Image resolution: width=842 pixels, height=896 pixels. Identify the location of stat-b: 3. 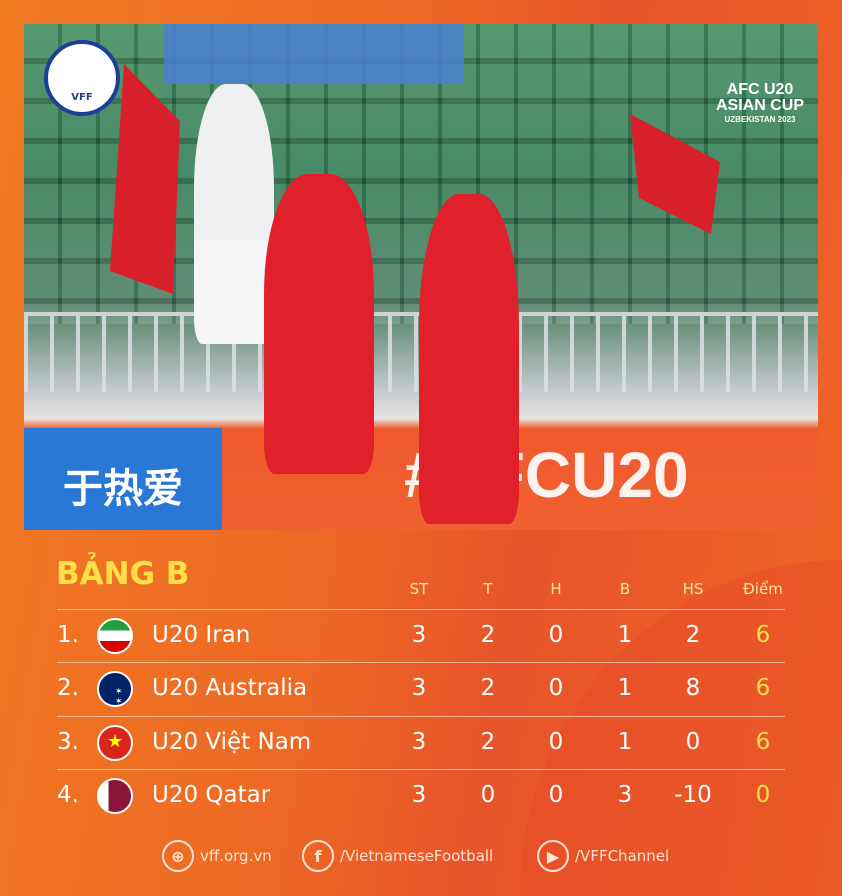
(625, 795).